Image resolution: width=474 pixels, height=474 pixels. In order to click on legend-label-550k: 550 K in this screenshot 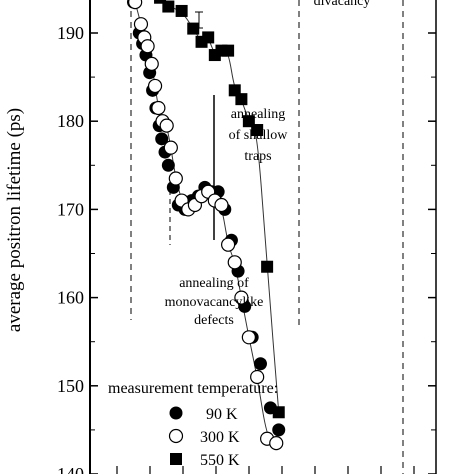, I will do `click(220, 460)`.